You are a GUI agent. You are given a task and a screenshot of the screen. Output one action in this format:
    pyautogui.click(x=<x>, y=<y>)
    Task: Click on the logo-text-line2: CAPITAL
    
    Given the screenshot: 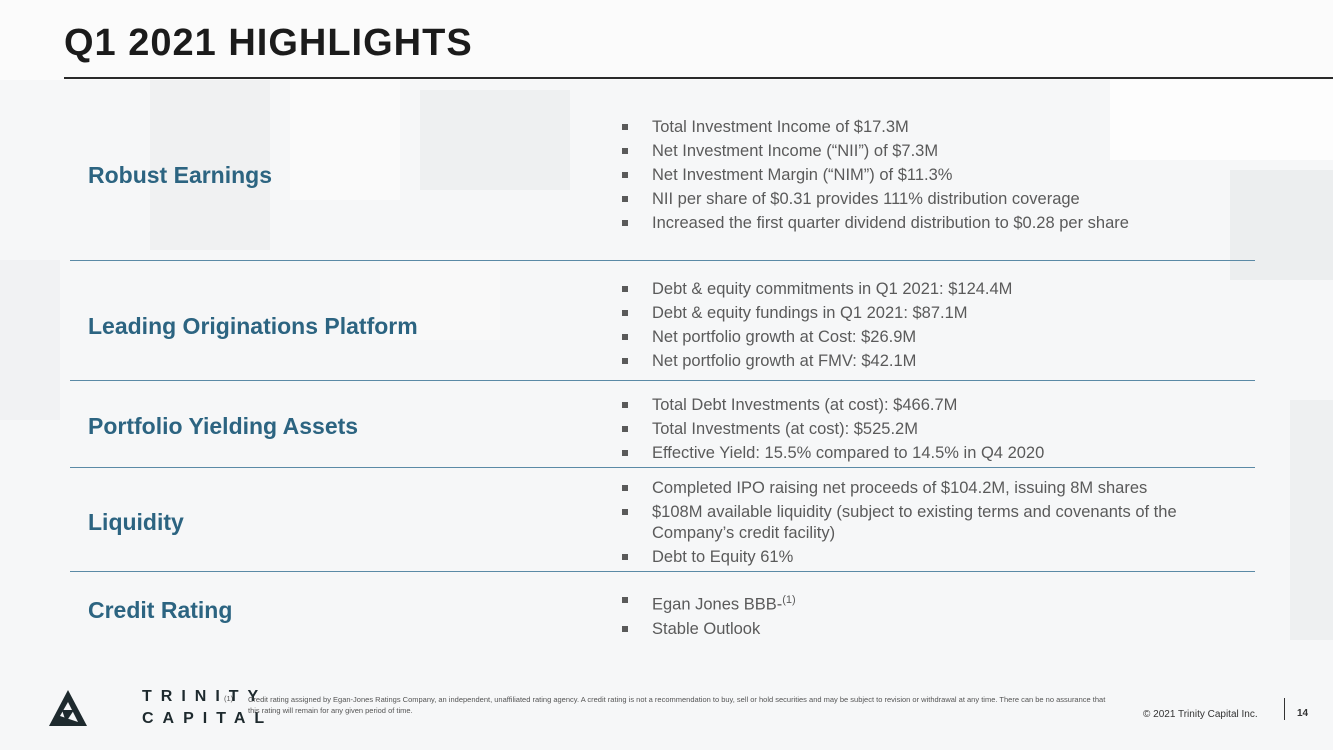 What is the action you would take?
    pyautogui.click(x=208, y=718)
    